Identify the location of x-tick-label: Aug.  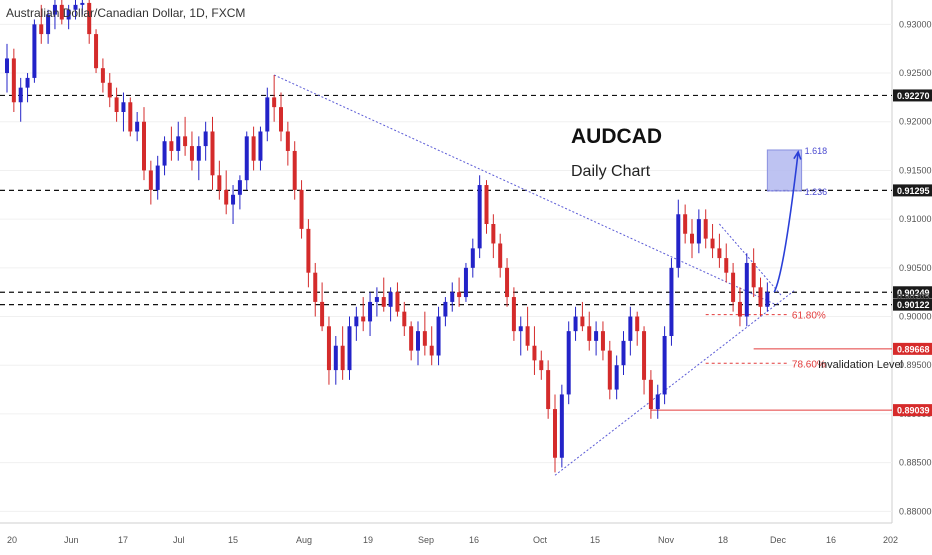
(304, 540).